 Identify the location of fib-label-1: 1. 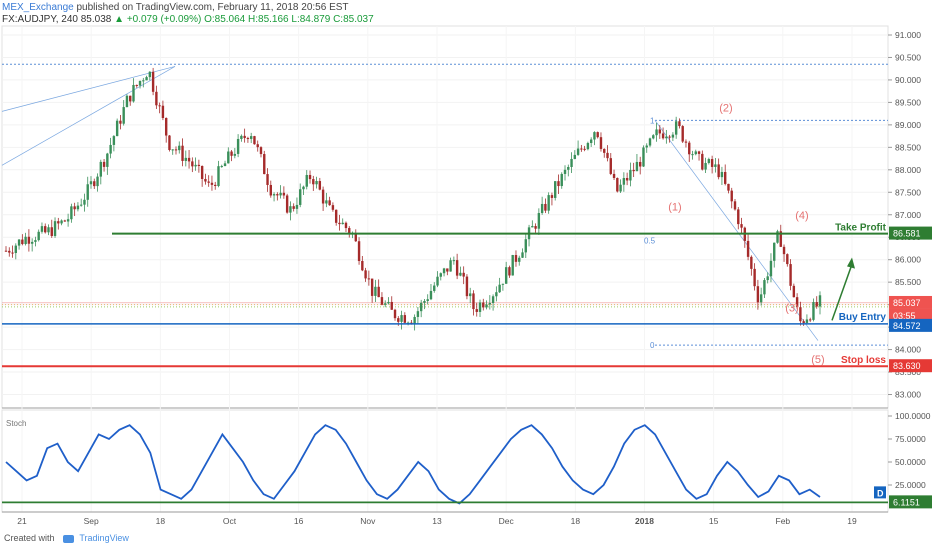
(652, 120).